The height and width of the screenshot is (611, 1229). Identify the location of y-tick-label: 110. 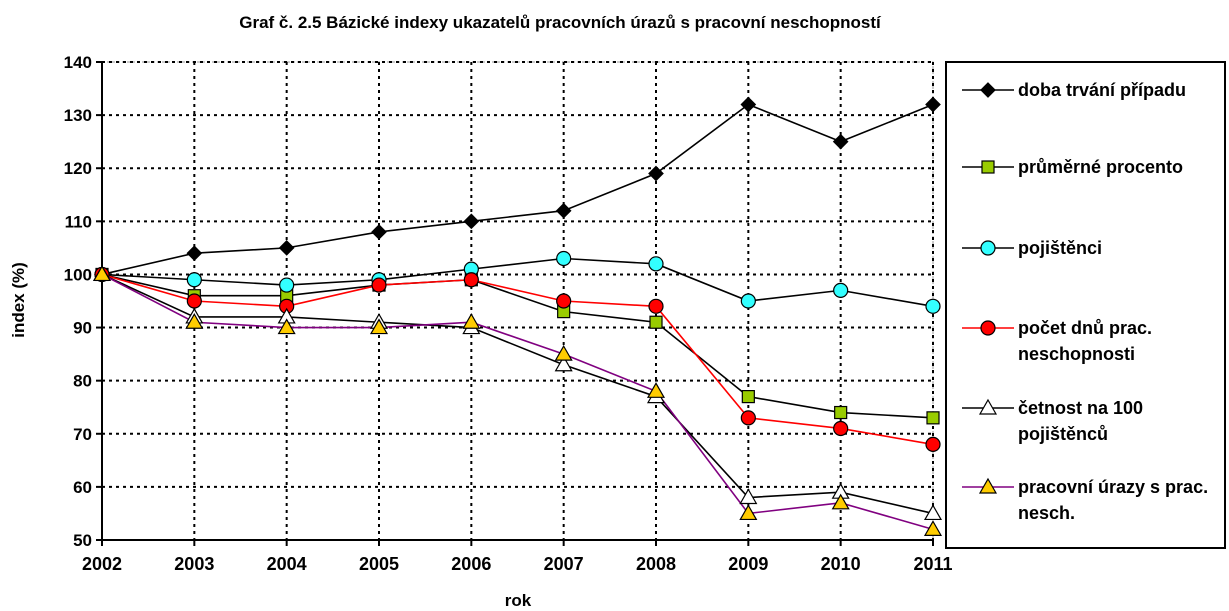
(78, 221).